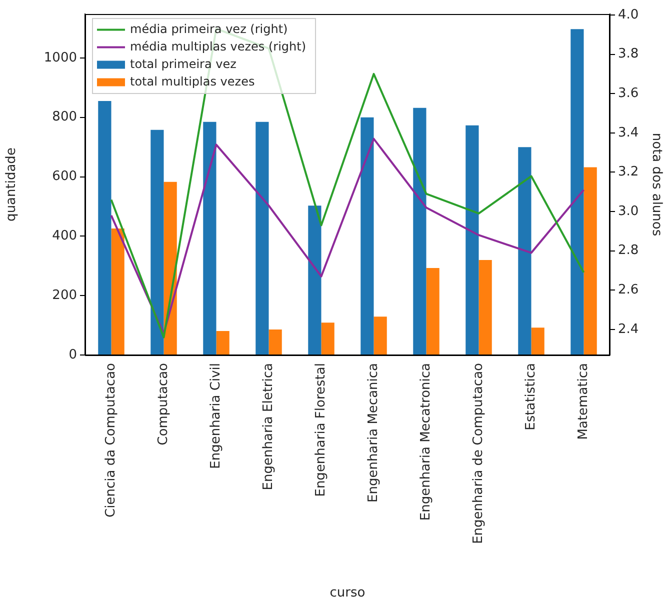  Describe the element at coordinates (426, 442) in the screenshot. I see `x-tick-label: Engenharia Mecatronica` at that location.